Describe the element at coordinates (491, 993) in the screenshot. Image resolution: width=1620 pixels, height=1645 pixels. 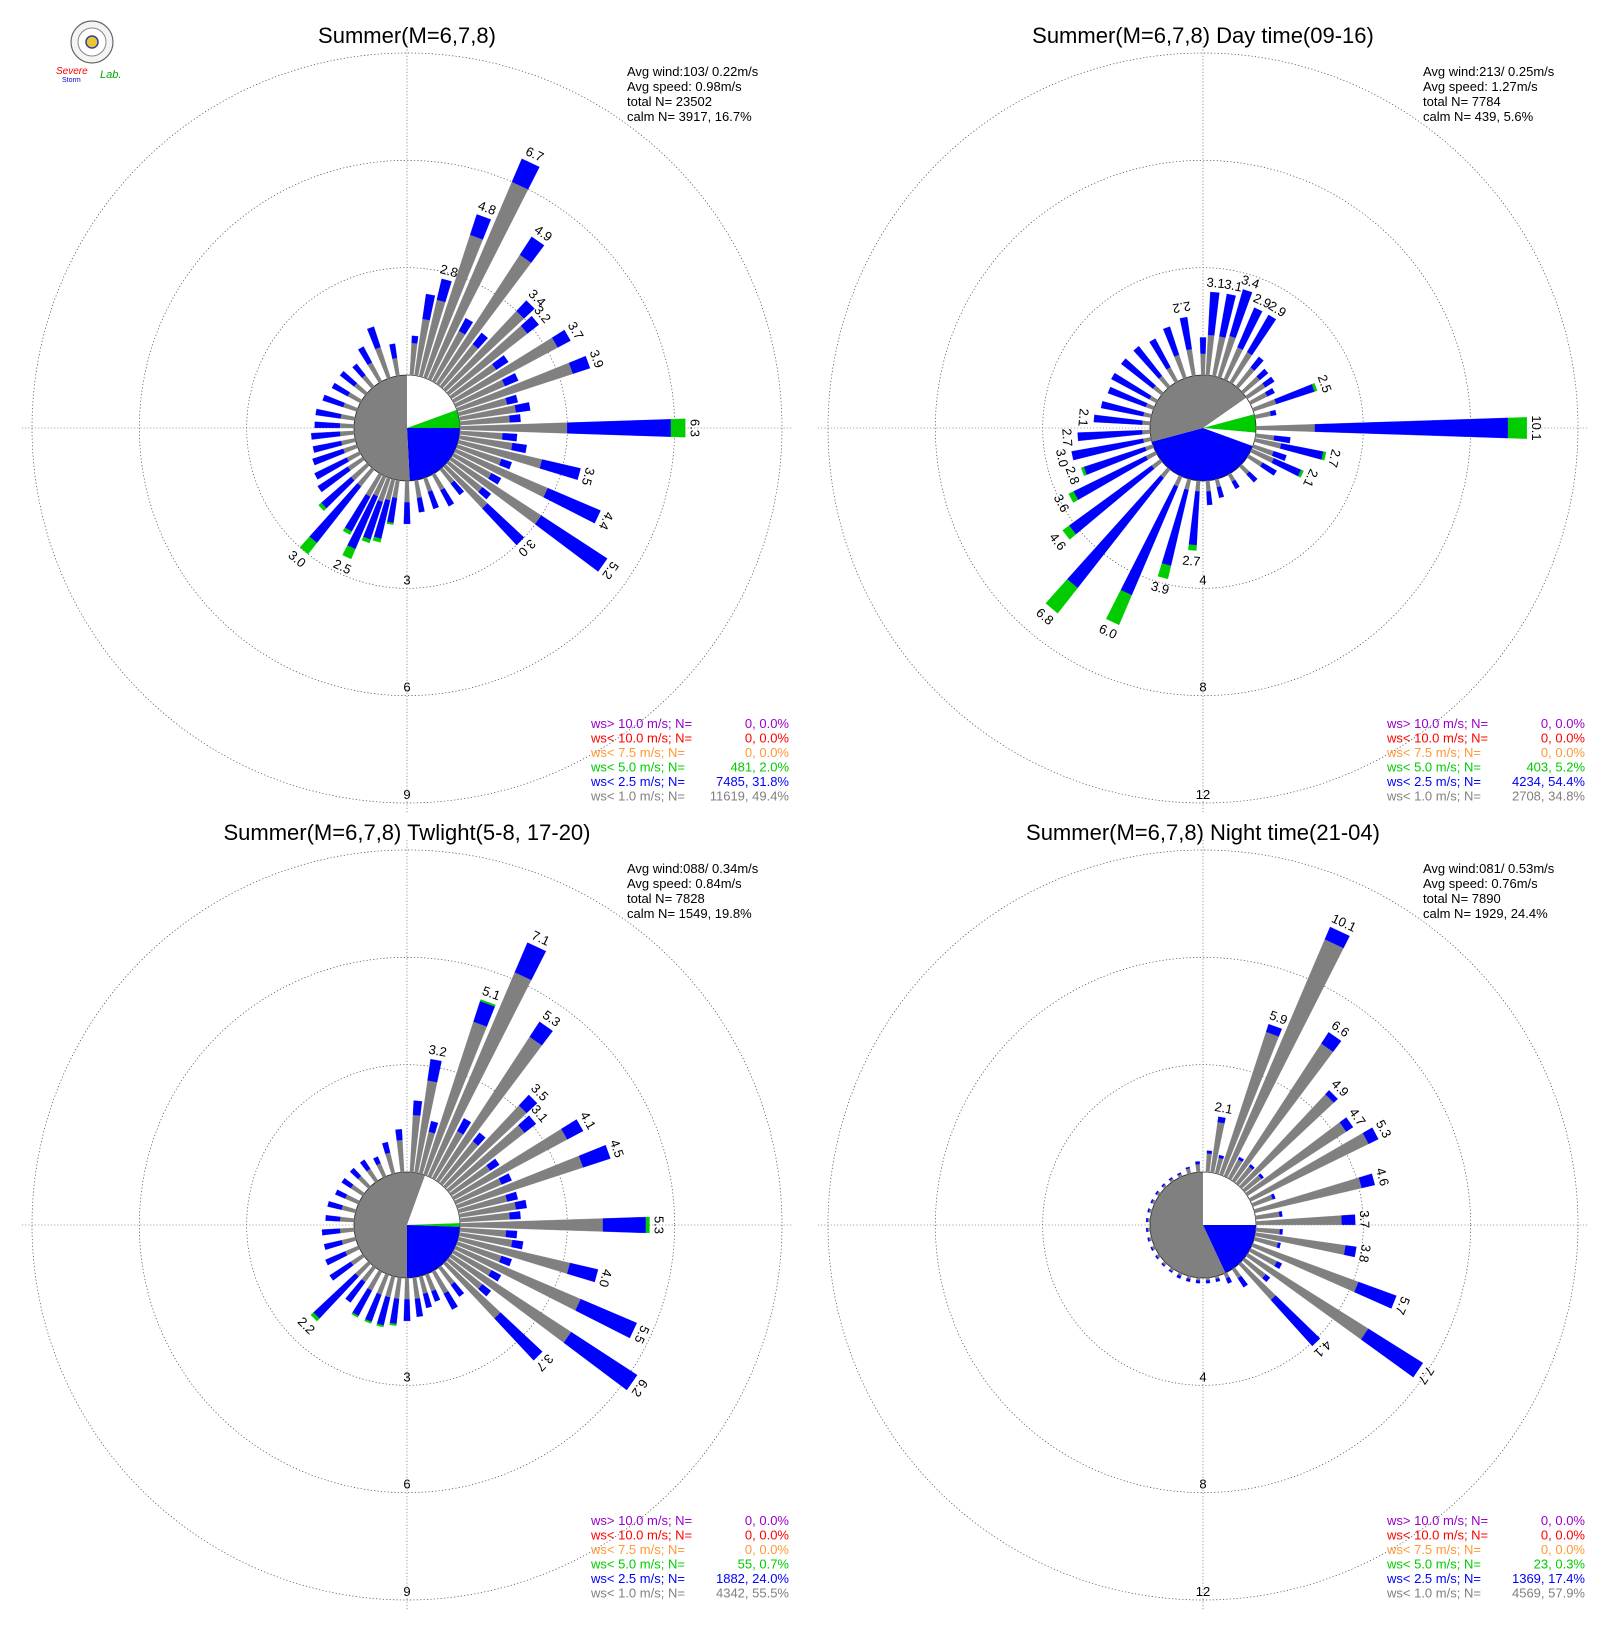
I see `bar-label: 5.1` at that location.